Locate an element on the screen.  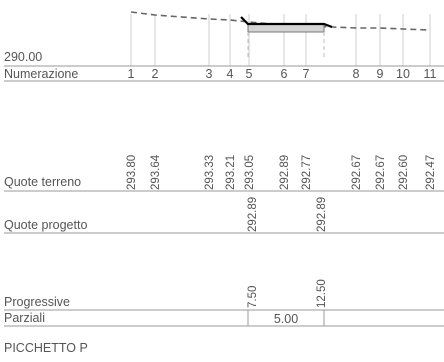
row-label-progressive: Progressive is located at coordinates (37, 302).